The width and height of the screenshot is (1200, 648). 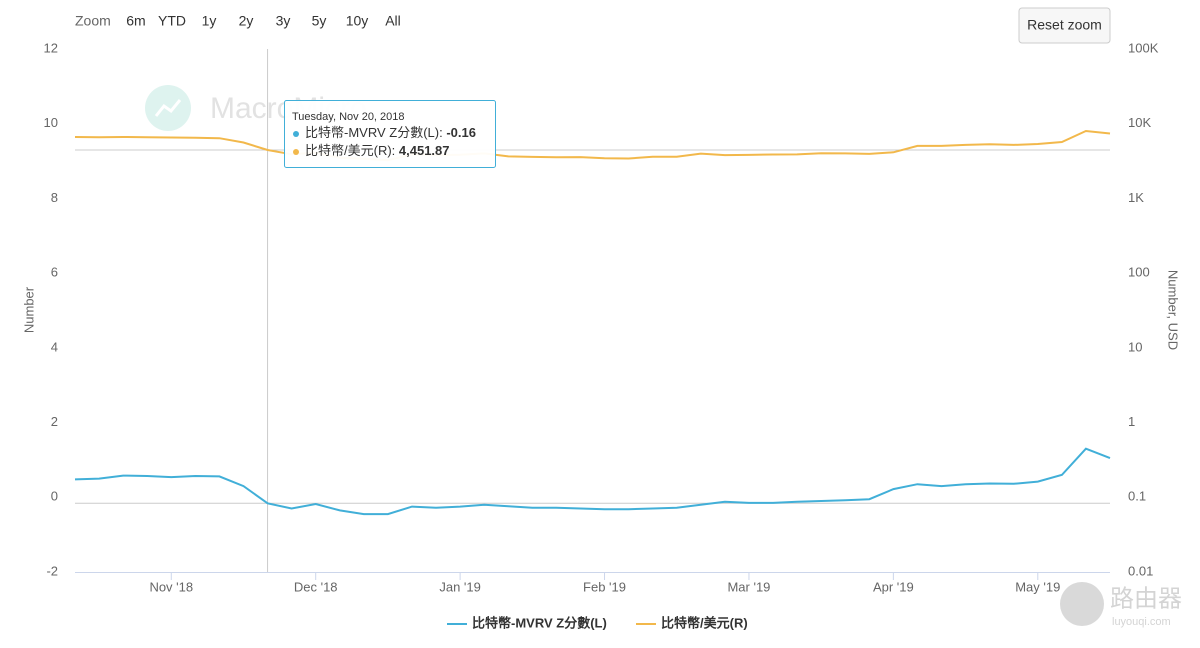 What do you see at coordinates (52, 570) in the screenshot?
I see `y-tick-label: -2` at bounding box center [52, 570].